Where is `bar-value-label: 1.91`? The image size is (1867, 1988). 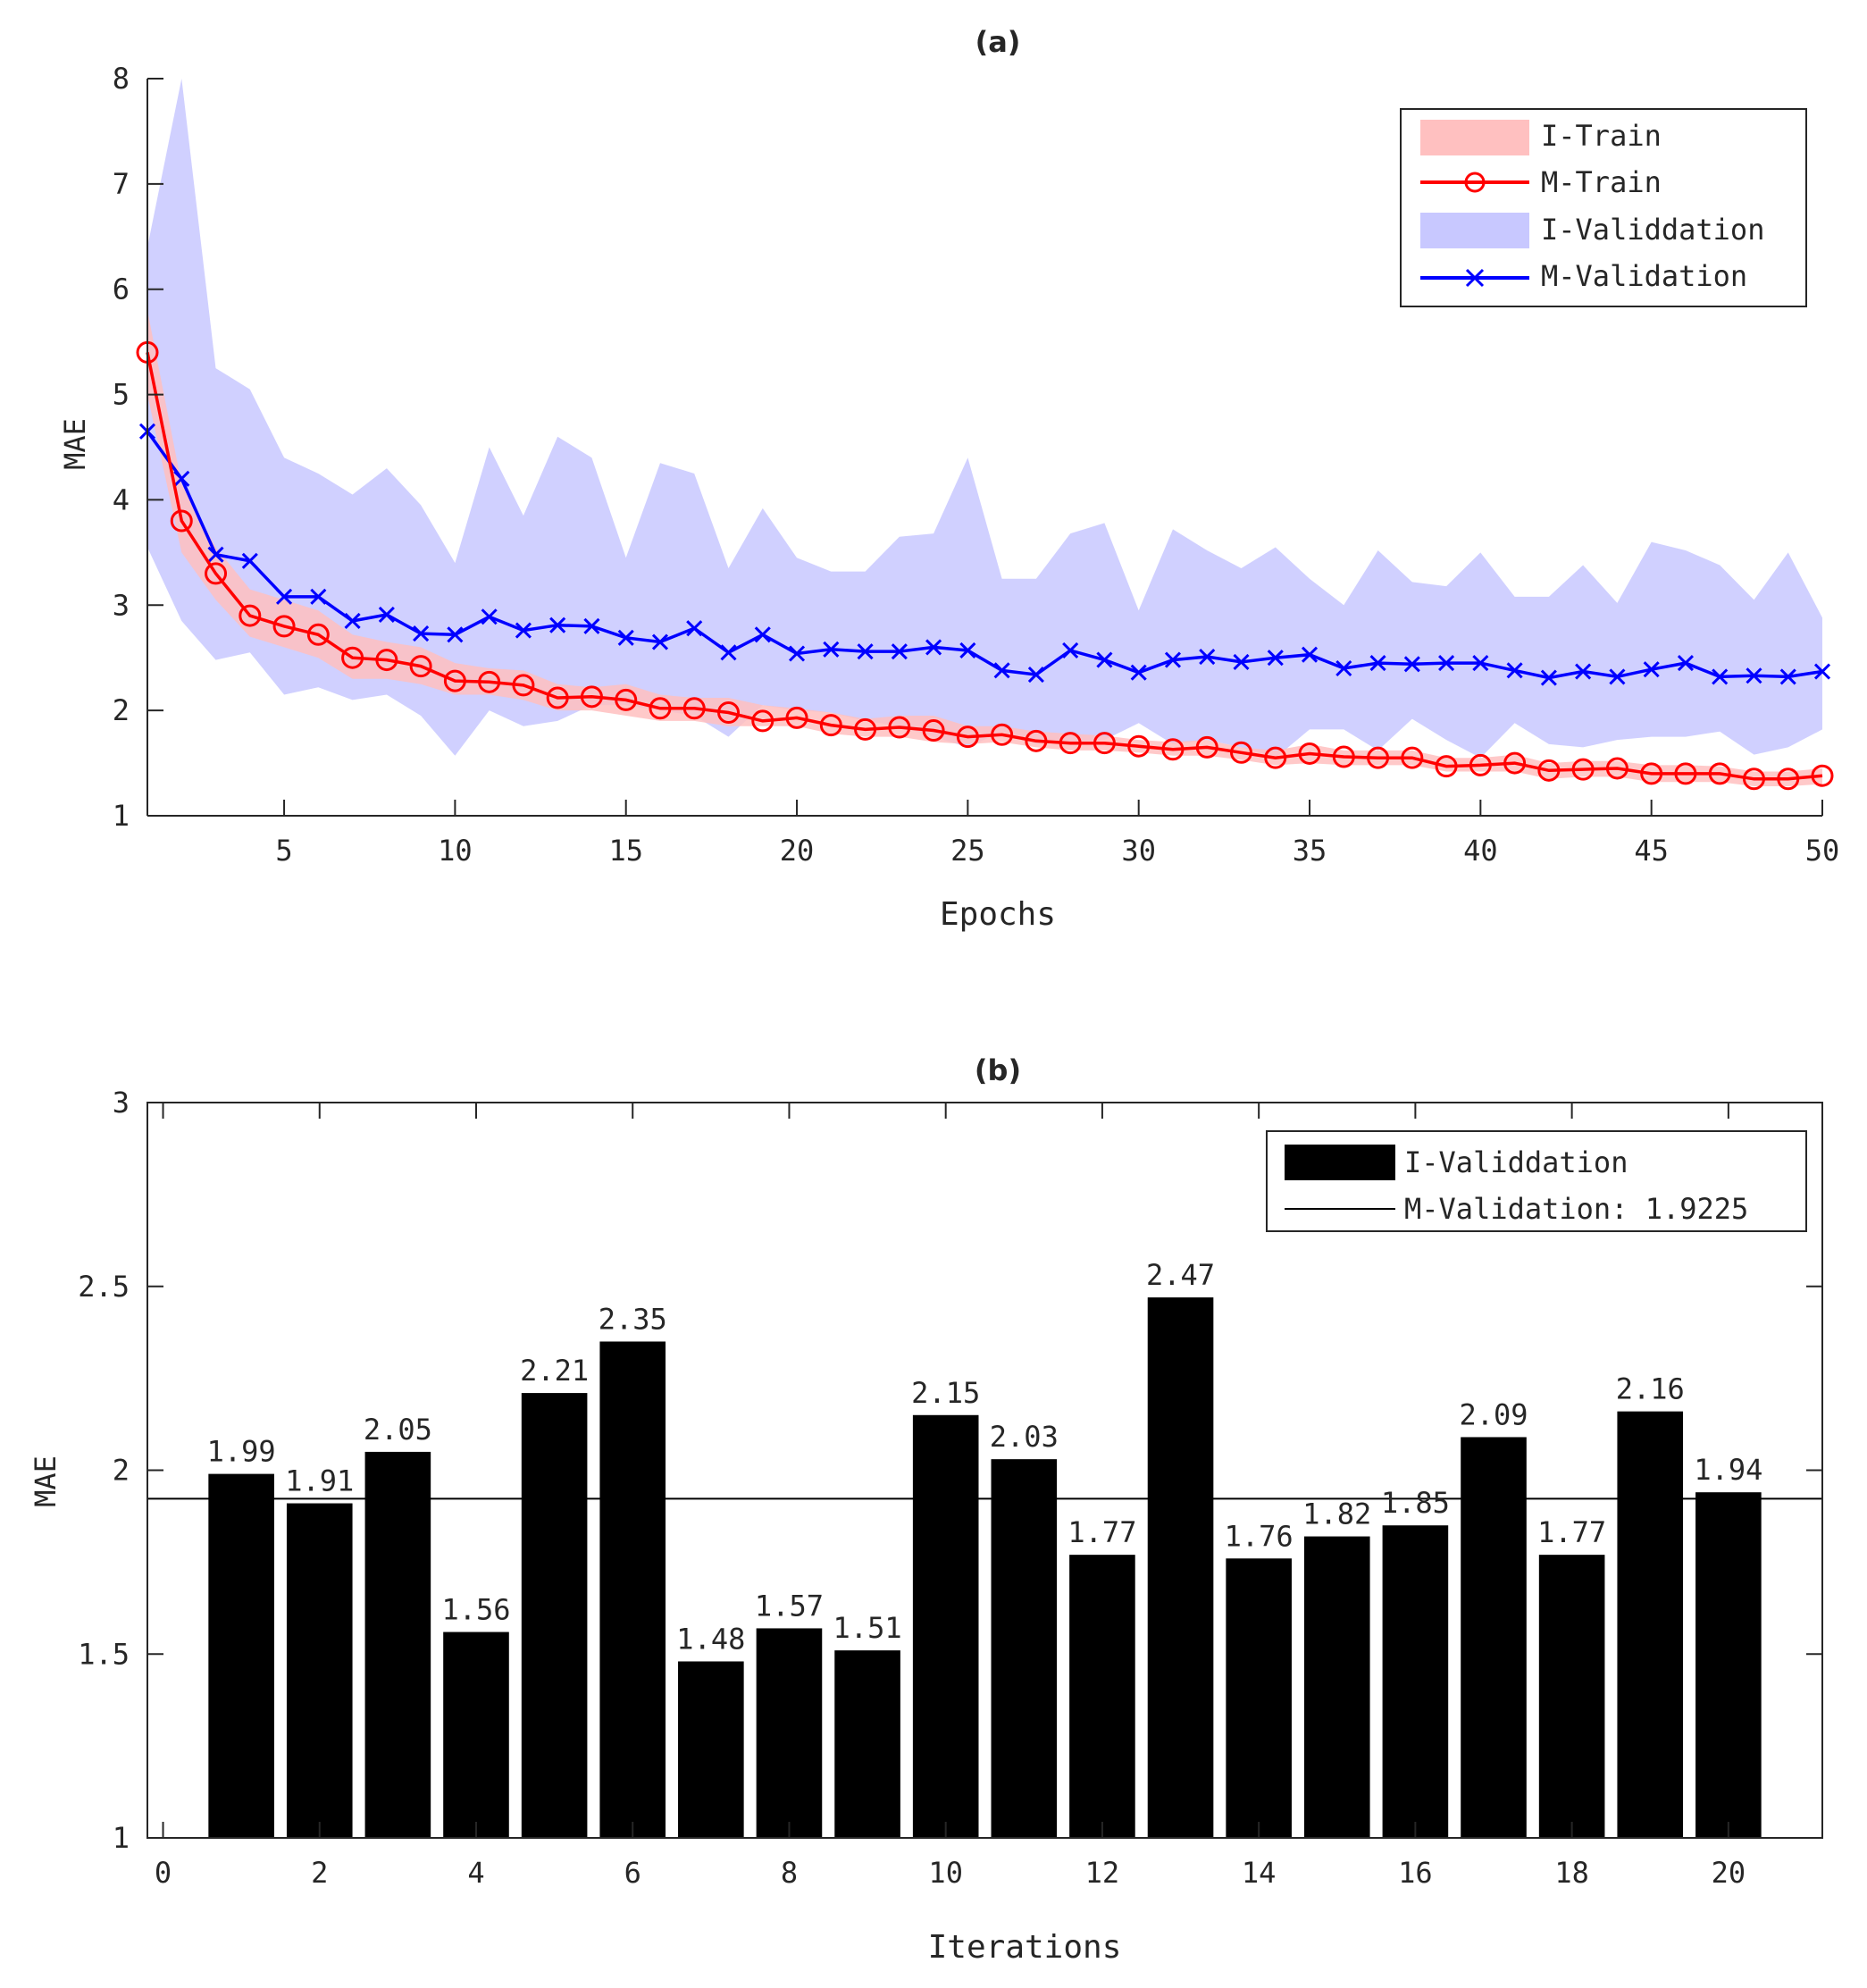
bar-value-label: 1.91 is located at coordinates (319, 1481).